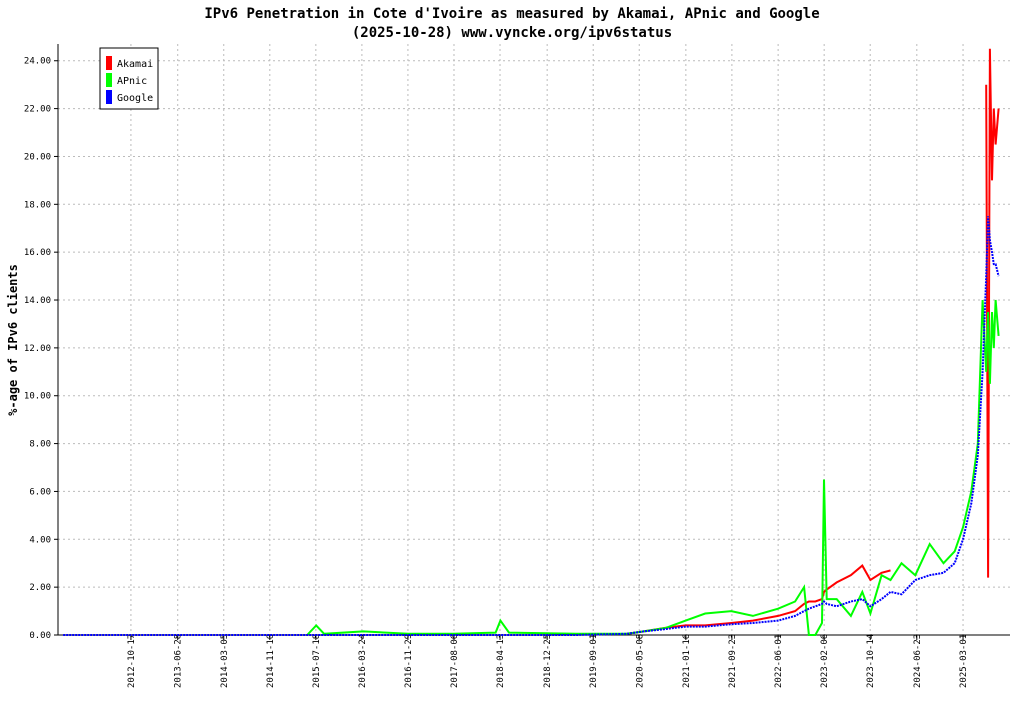 Image resolution: width=1024 pixels, height=704 pixels. I want to click on x-tick-label: 2025-03-01, so click(964, 661).